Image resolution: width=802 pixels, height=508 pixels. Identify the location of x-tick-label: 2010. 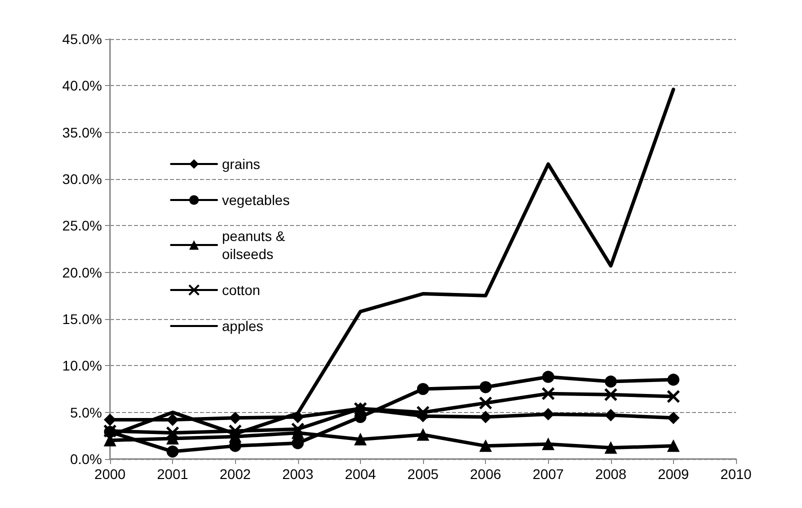
(736, 474).